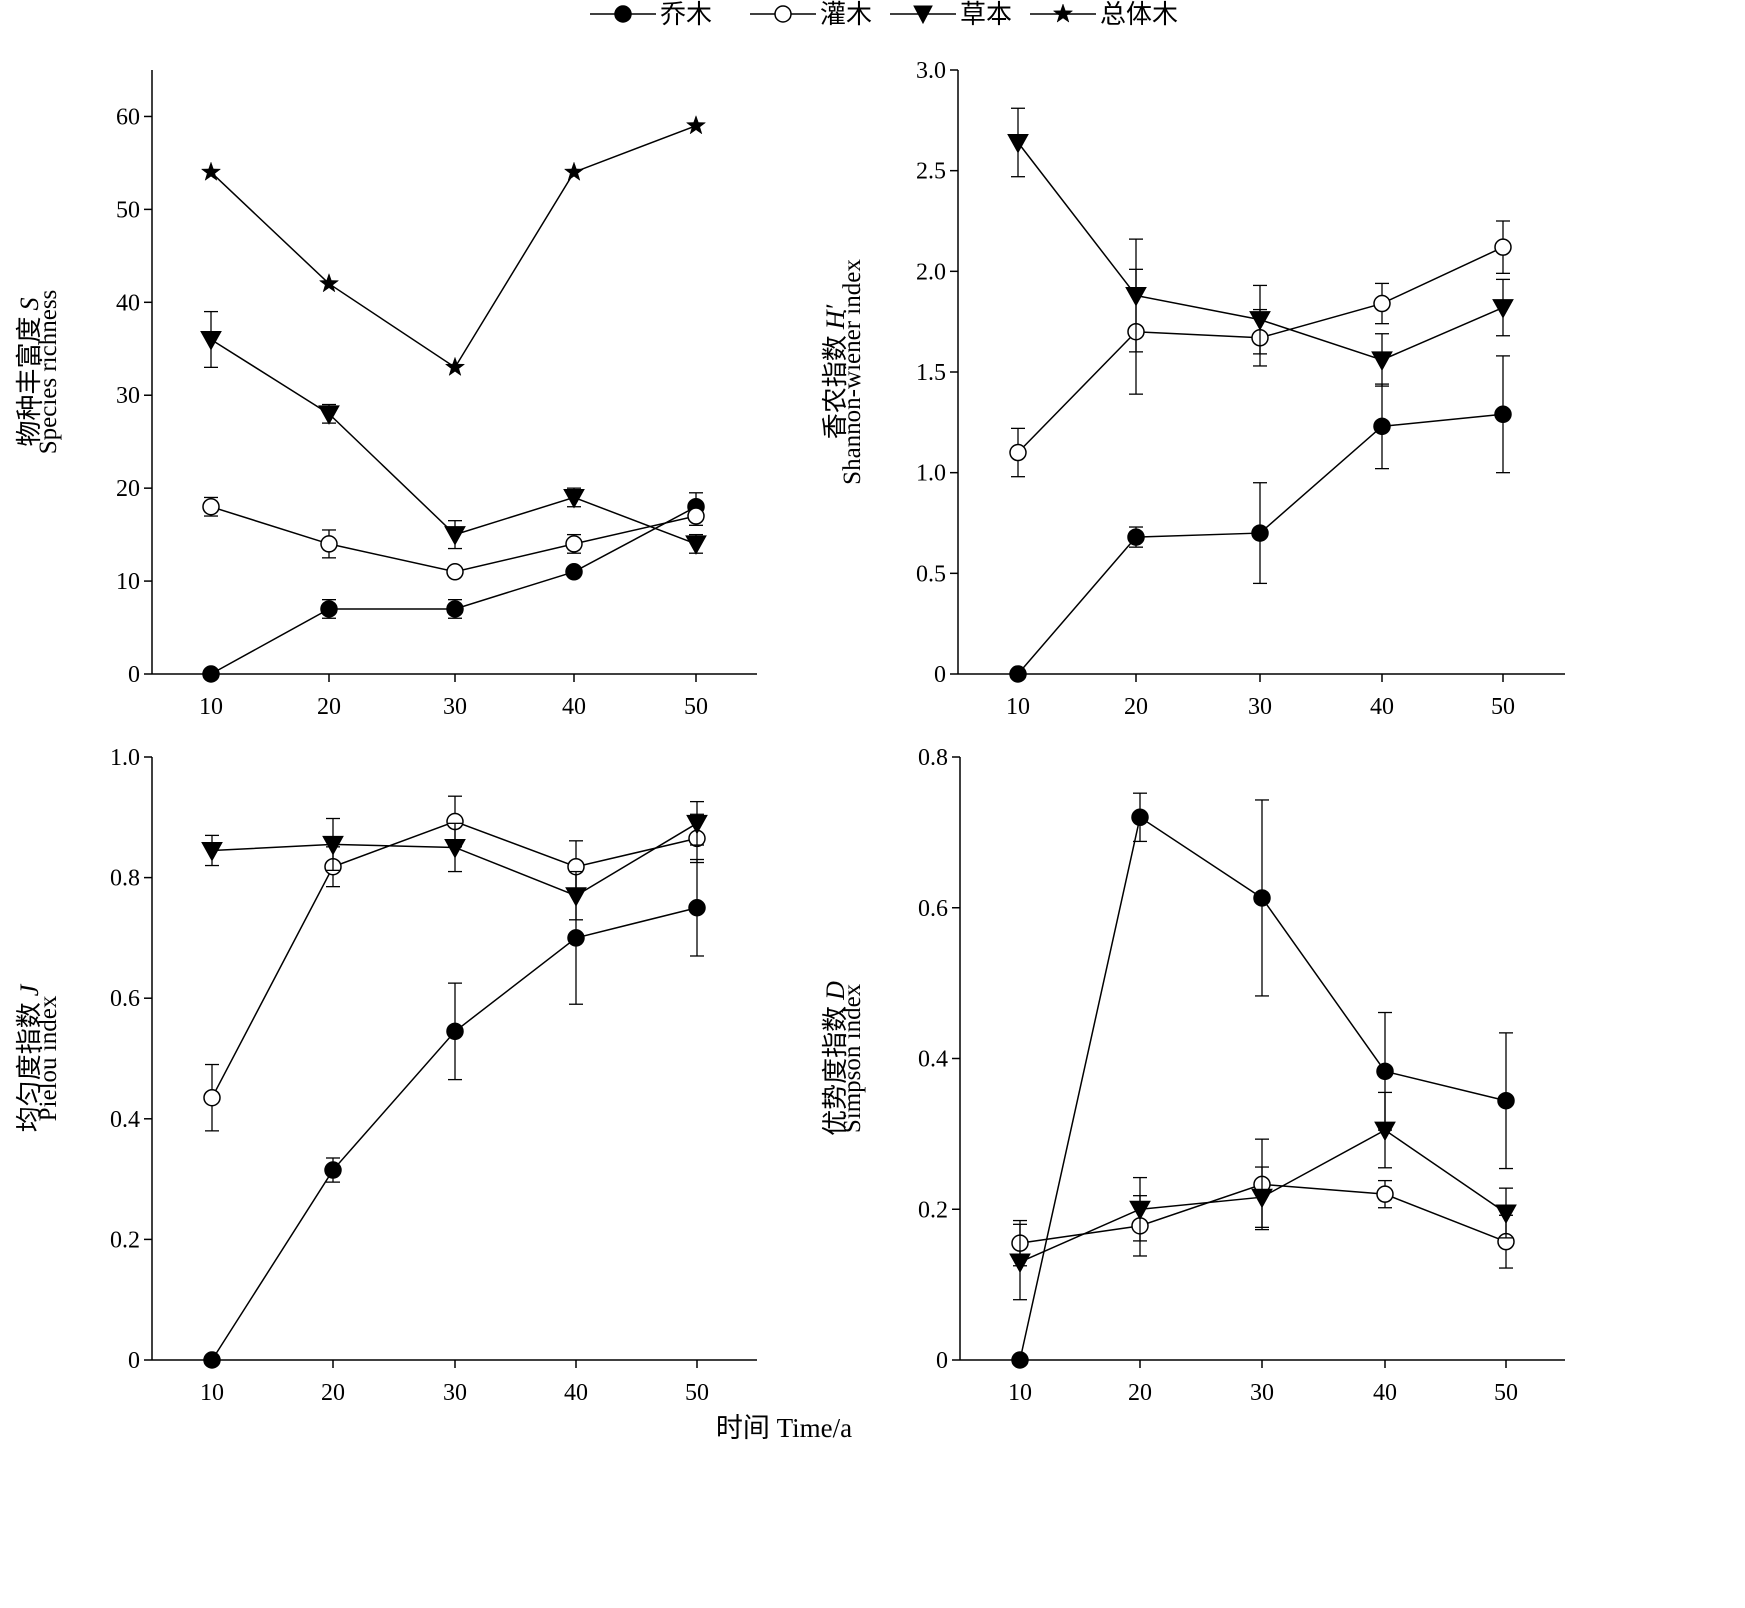  I want to click on chart-legend: 乔木 灌木 草本 总体木, so click(910, 17).